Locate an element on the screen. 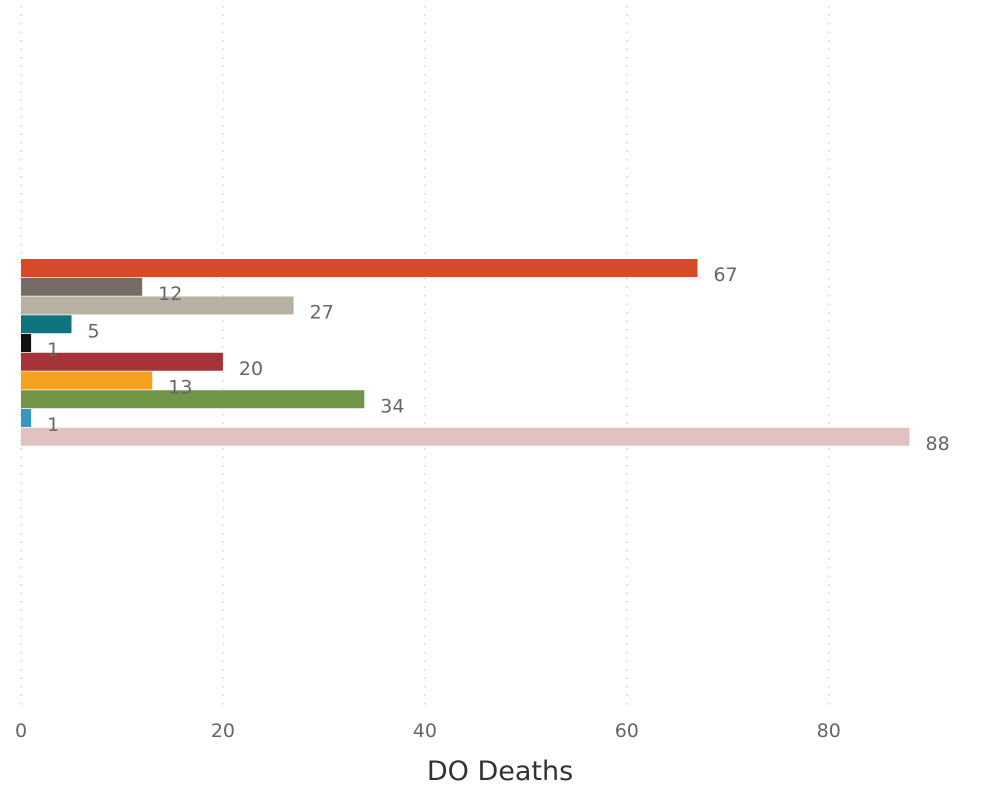  data-label: 12 is located at coordinates (170, 294).